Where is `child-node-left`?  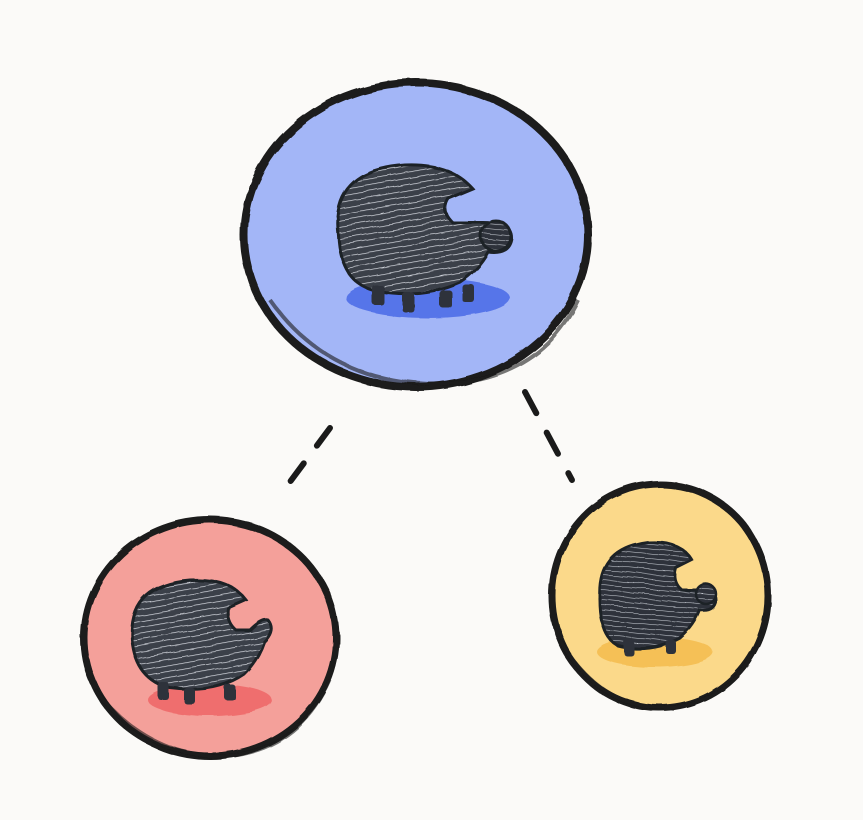 child-node-left is located at coordinates (210, 638).